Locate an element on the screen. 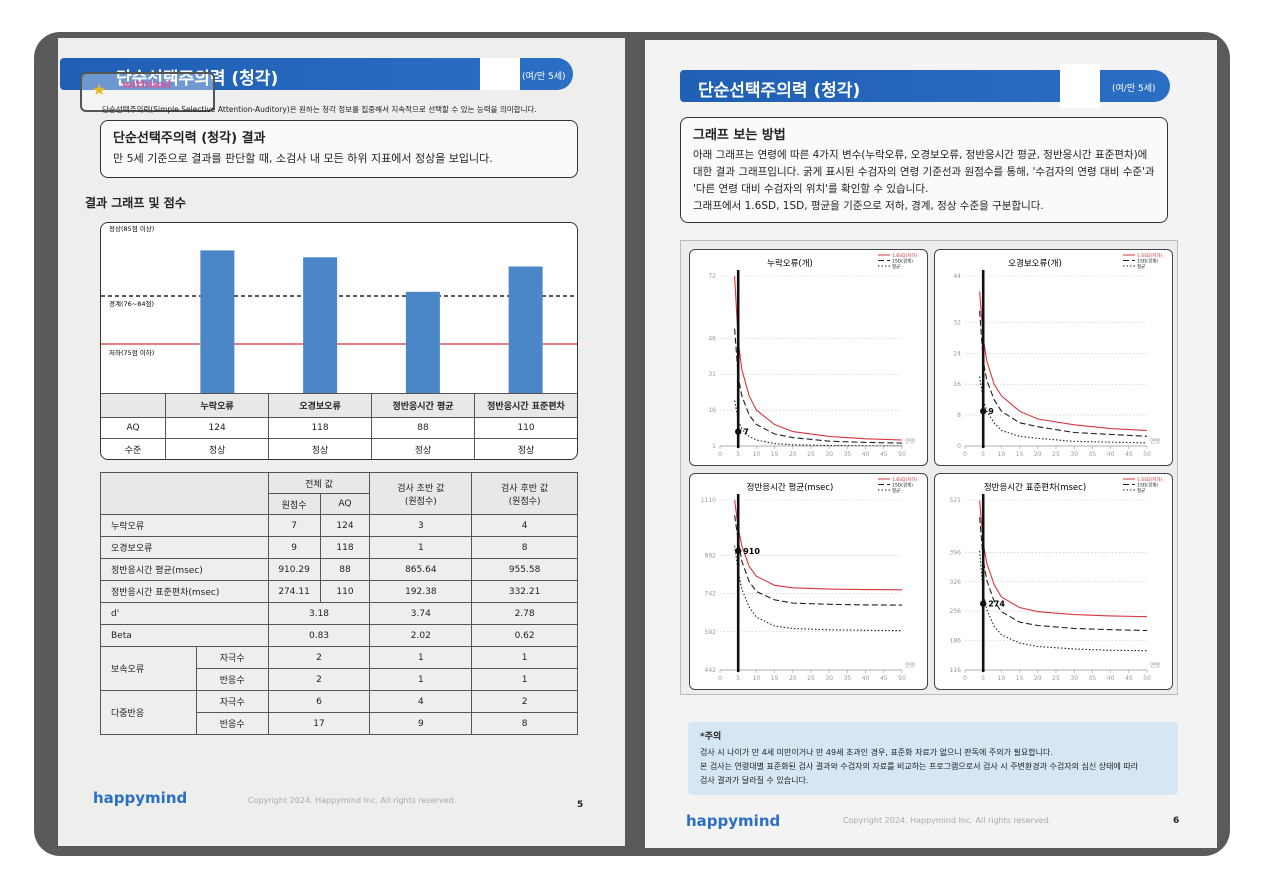  sub-header: 원점수 is located at coordinates (294, 504).